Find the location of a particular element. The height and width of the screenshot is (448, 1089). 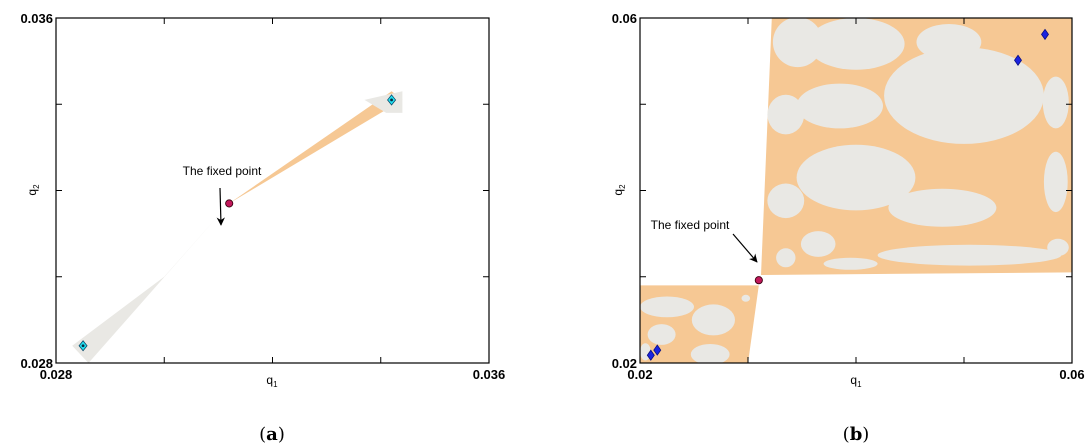

x-tick-label: 0.06 is located at coordinates (1071, 374).